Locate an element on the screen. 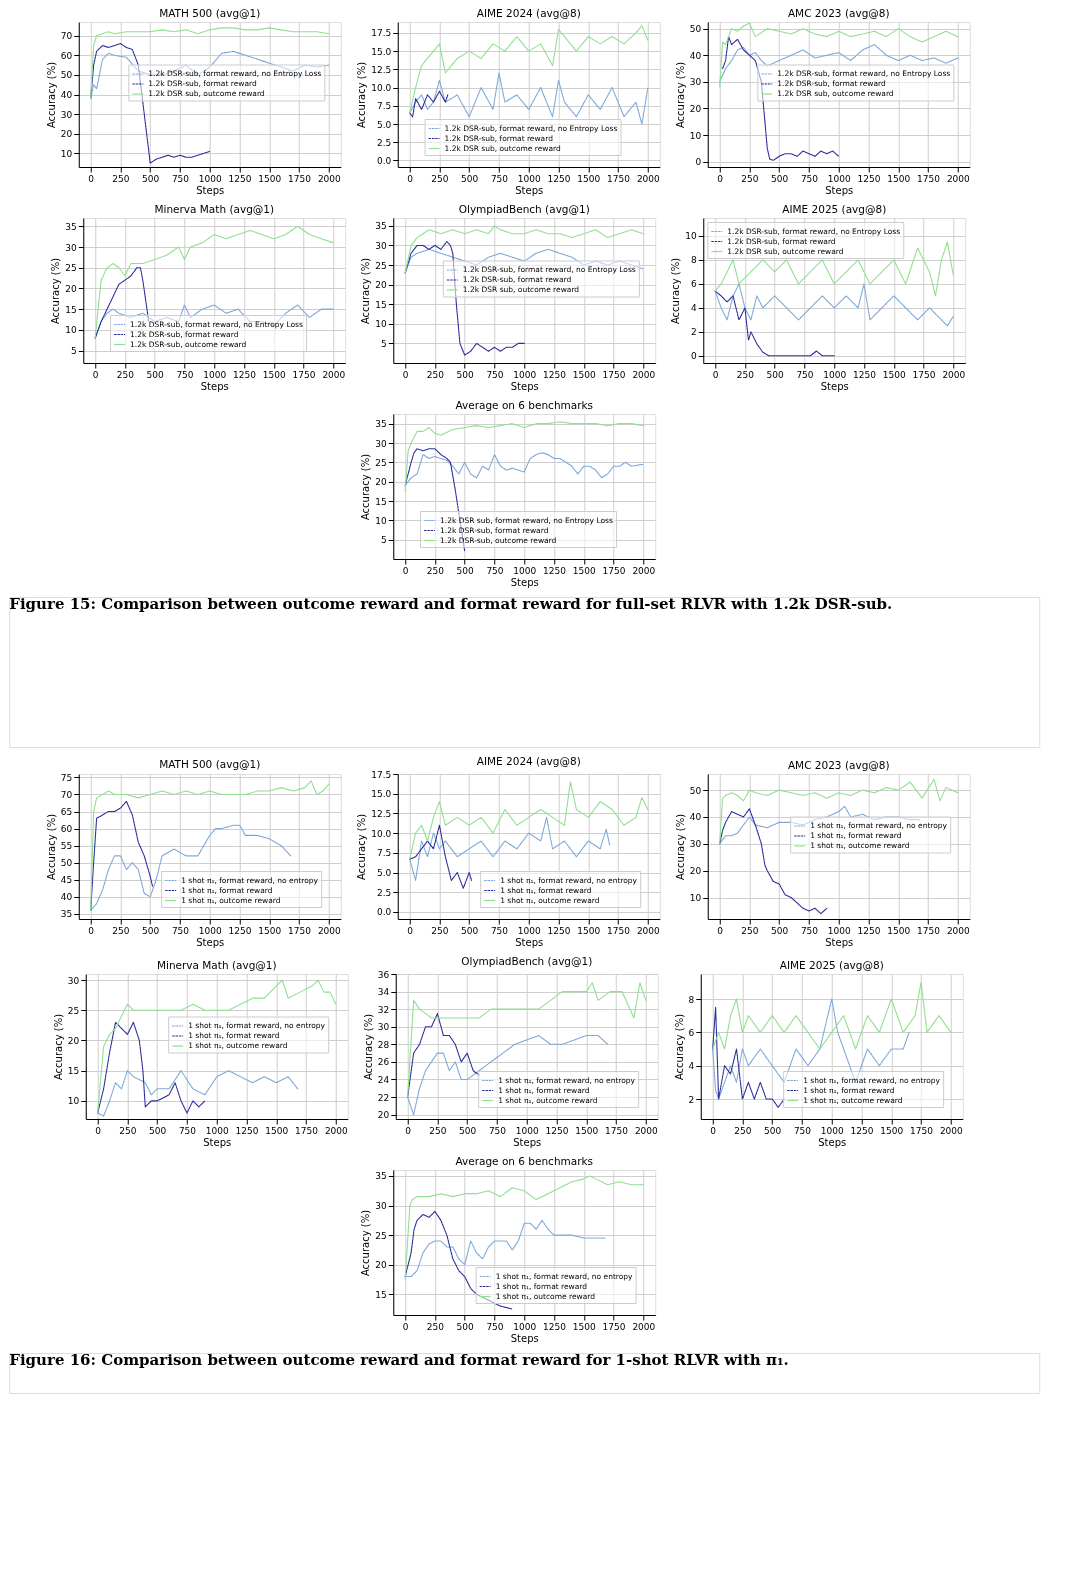 The width and height of the screenshot is (1080, 1571). y-tick-label: 60 is located at coordinates (66, 829).